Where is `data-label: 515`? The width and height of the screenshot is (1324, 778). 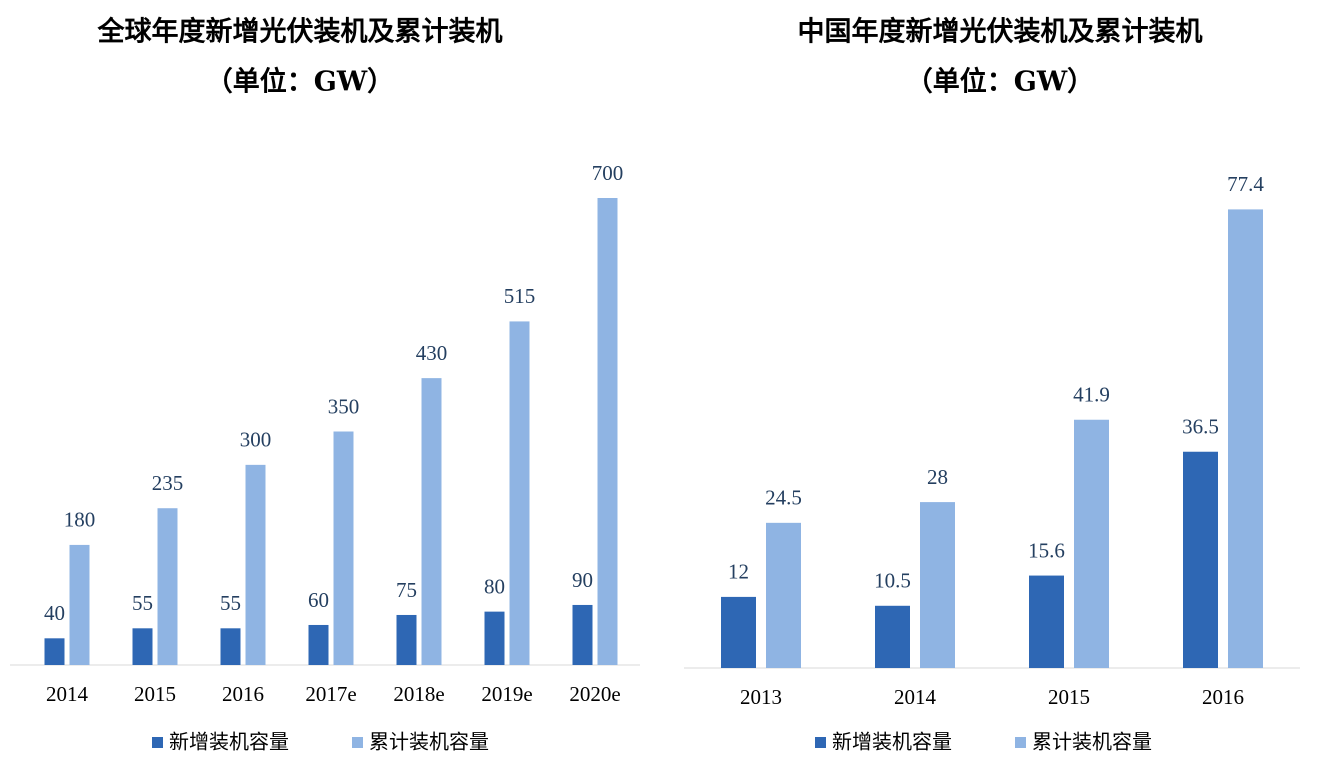 data-label: 515 is located at coordinates (520, 296).